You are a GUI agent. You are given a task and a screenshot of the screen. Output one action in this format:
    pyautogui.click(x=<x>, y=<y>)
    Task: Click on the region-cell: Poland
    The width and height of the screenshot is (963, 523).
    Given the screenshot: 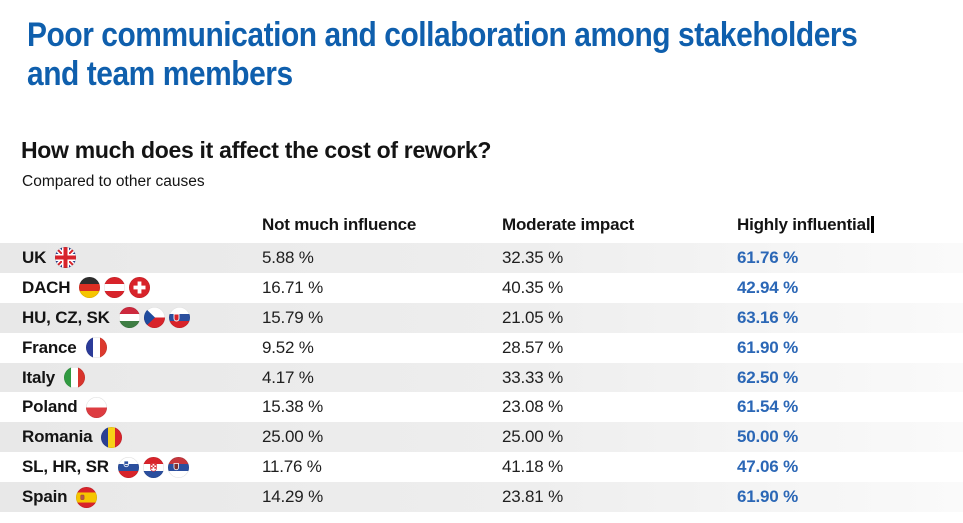 What is the action you would take?
    pyautogui.click(x=65, y=407)
    